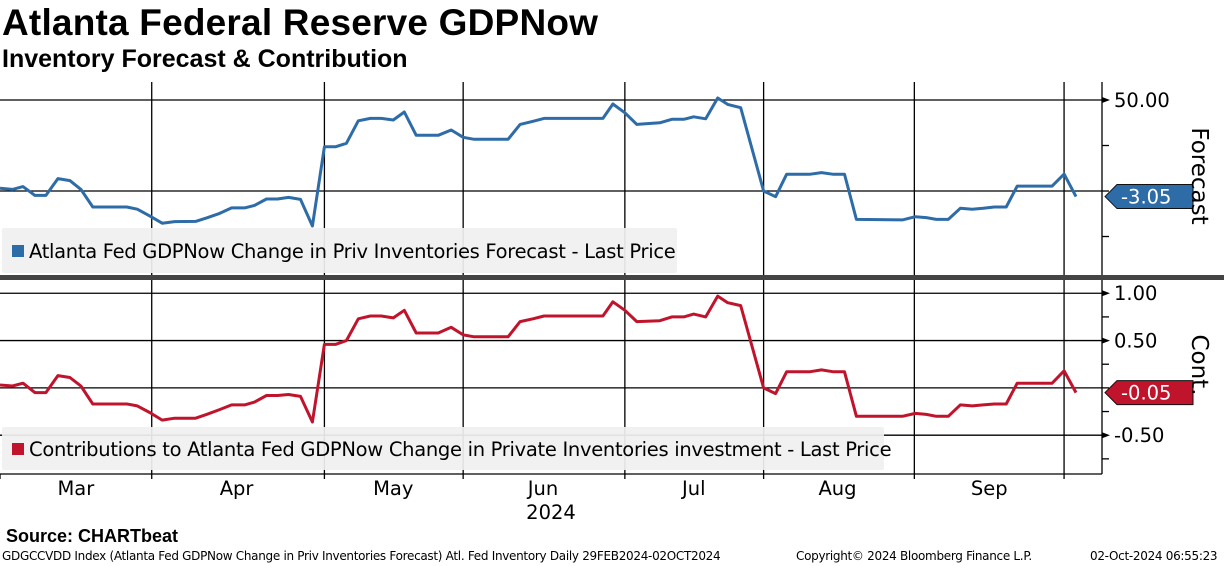 Image resolution: width=1224 pixels, height=566 pixels. I want to click on y-tick-label: 50.00, so click(1142, 100).